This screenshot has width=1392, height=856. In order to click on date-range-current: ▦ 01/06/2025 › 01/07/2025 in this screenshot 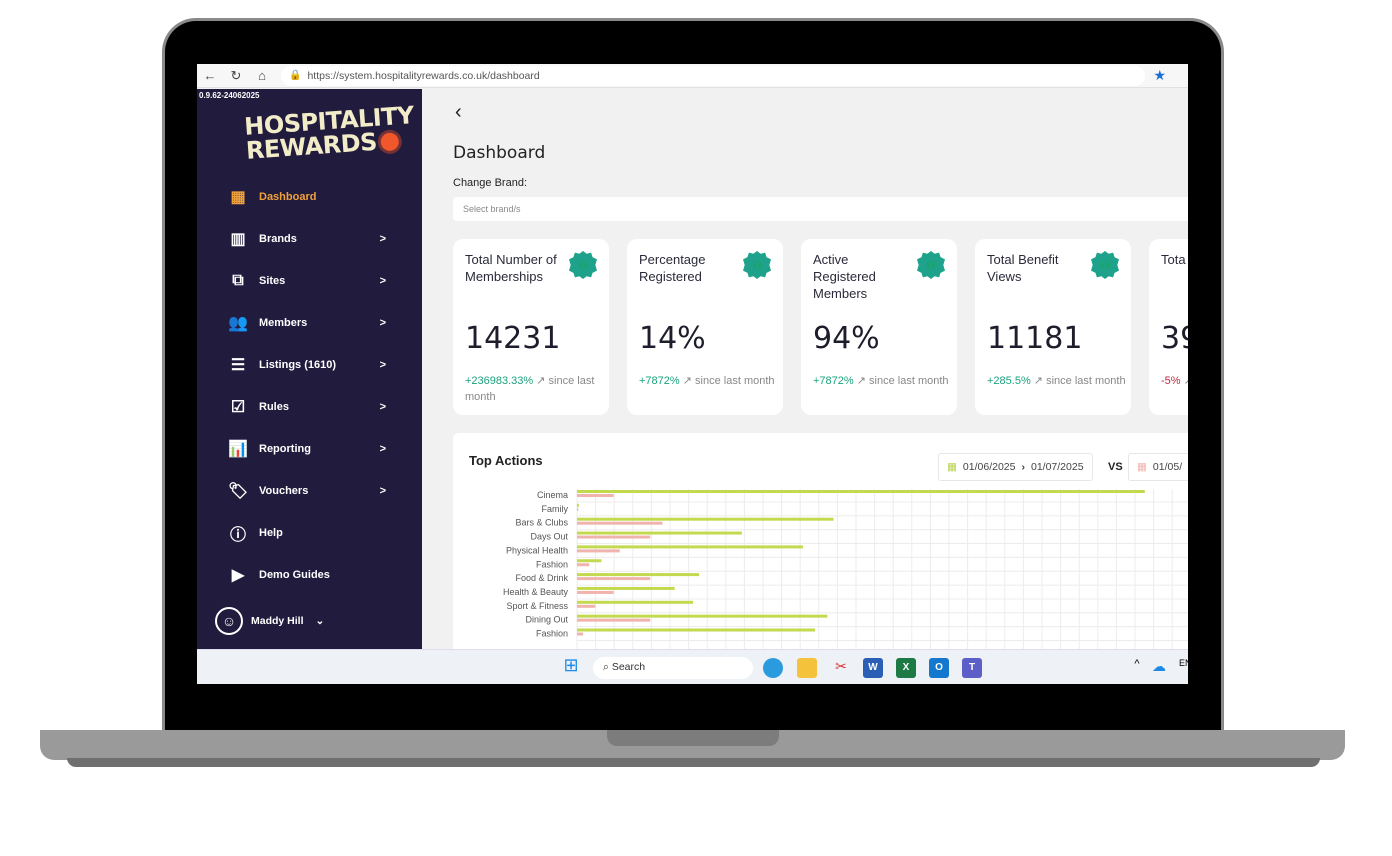, I will do `click(1015, 467)`.